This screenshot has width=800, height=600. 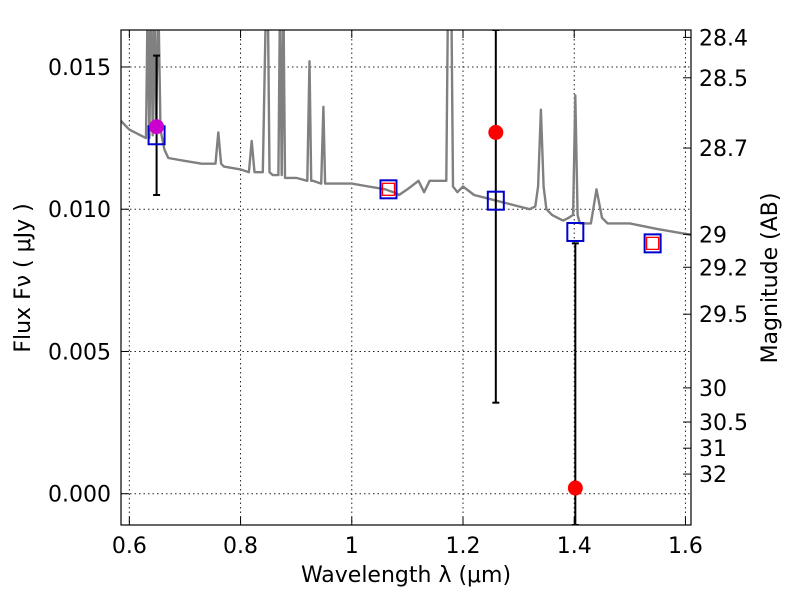 What do you see at coordinates (79, 210) in the screenshot?
I see `y-tick-label-2: 0.010` at bounding box center [79, 210].